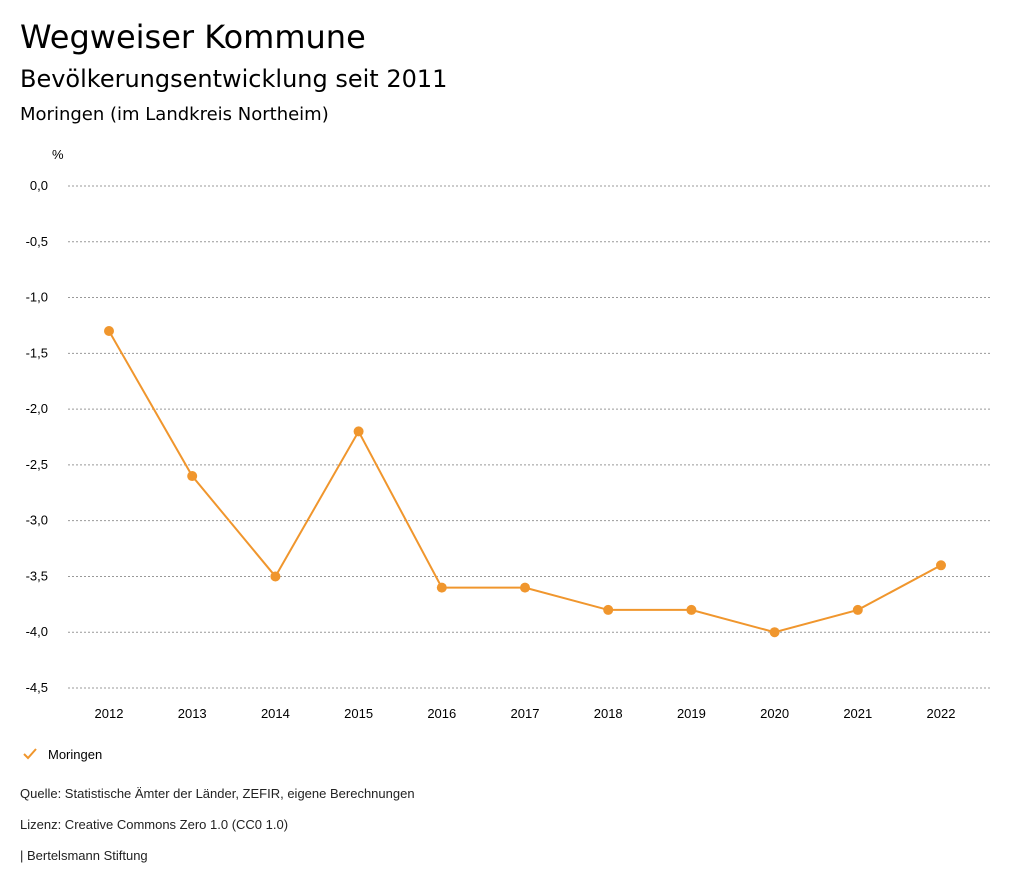 The width and height of the screenshot is (1024, 888). Describe the element at coordinates (37, 464) in the screenshot. I see `y-tick-label: -2,5` at that location.